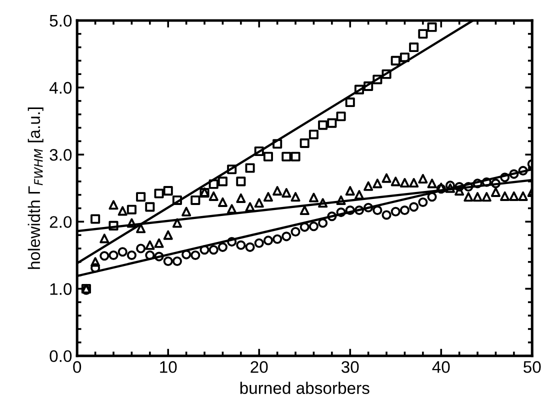 The image size is (543, 409). I want to click on x-tick-label: 30, so click(350, 367).